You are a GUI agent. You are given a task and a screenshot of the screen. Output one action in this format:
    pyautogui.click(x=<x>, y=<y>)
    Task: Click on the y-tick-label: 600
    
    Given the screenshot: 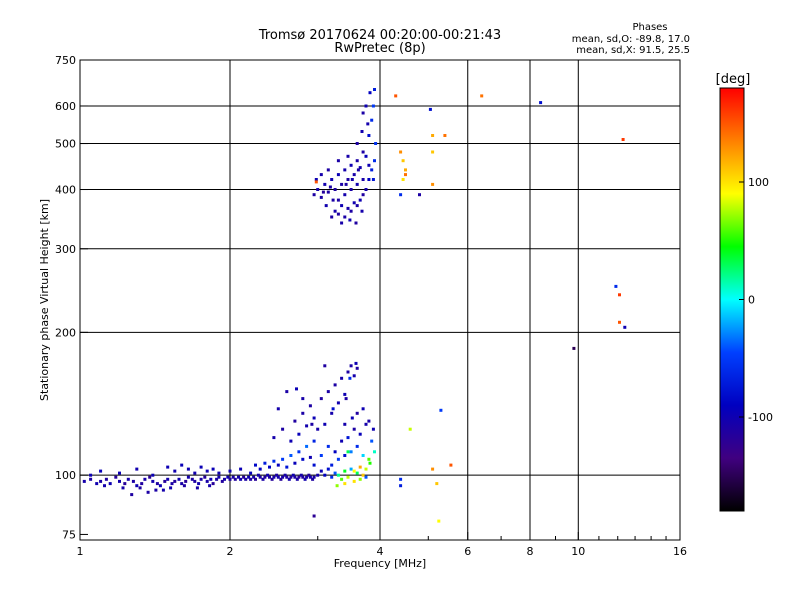 What is the action you would take?
    pyautogui.click(x=65, y=106)
    